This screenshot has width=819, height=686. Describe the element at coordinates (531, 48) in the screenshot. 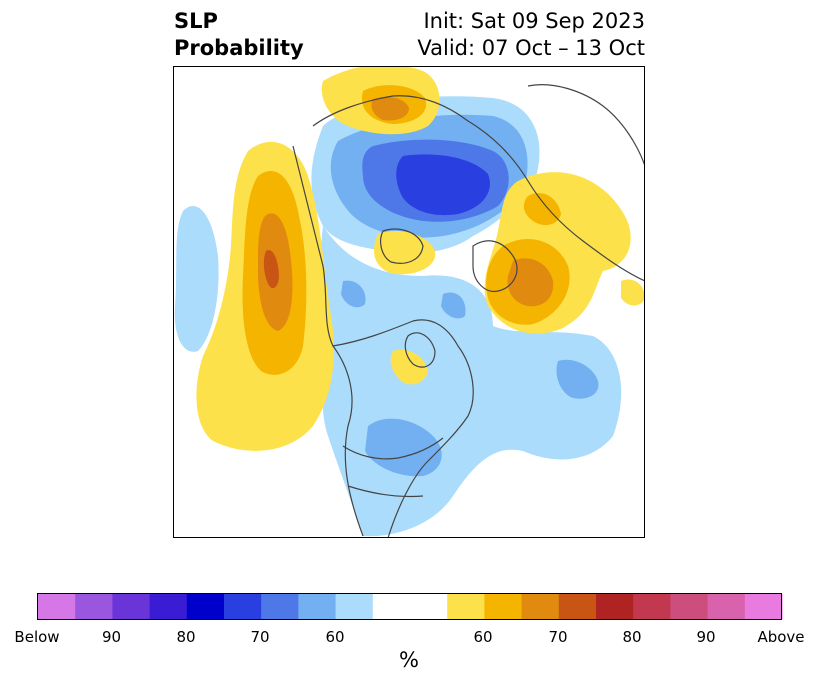

I see `valid-range: Valid: 07 Oct – 13 Oct` at that location.